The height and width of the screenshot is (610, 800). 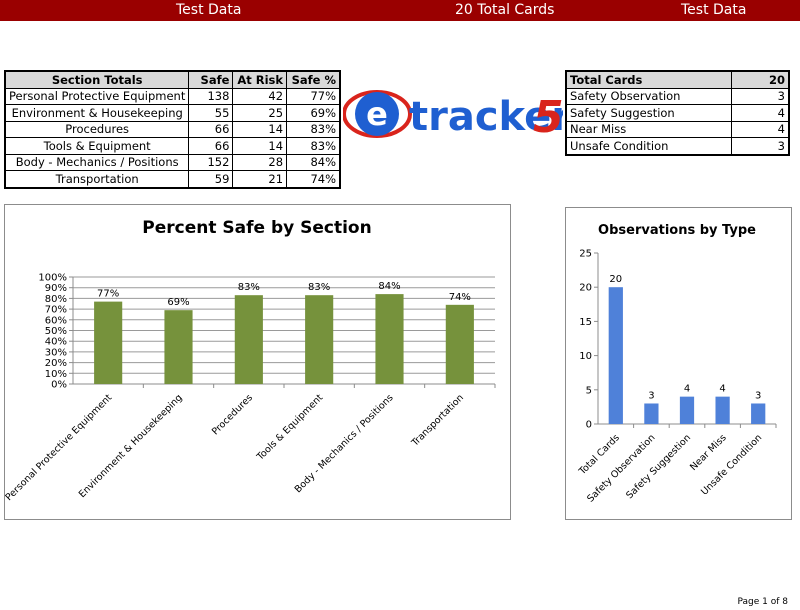 I want to click on x-tick-label: Tools & Equipment, so click(x=289, y=427).